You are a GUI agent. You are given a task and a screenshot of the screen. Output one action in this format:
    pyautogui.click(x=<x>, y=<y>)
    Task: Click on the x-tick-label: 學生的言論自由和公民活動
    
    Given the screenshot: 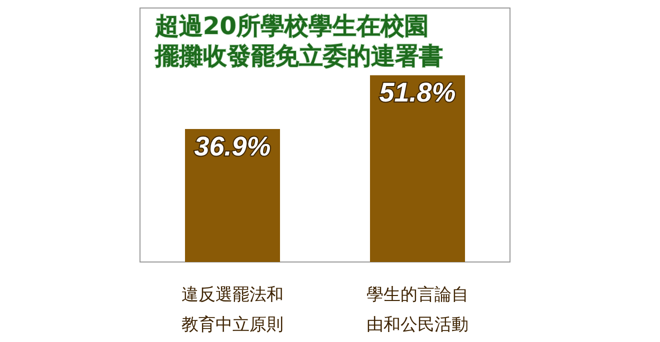 What is the action you would take?
    pyautogui.click(x=417, y=310)
    